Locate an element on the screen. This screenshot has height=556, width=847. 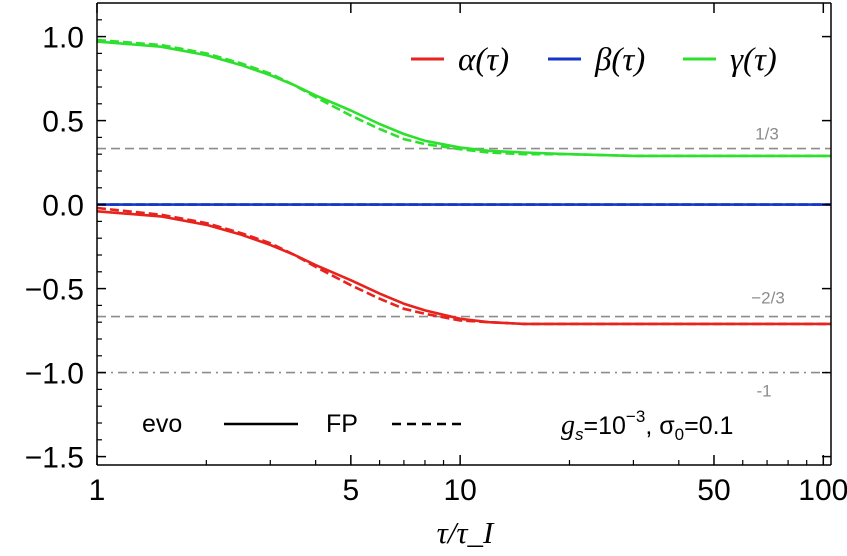
y-tick-label: −0.5 is located at coordinates (54, 290).